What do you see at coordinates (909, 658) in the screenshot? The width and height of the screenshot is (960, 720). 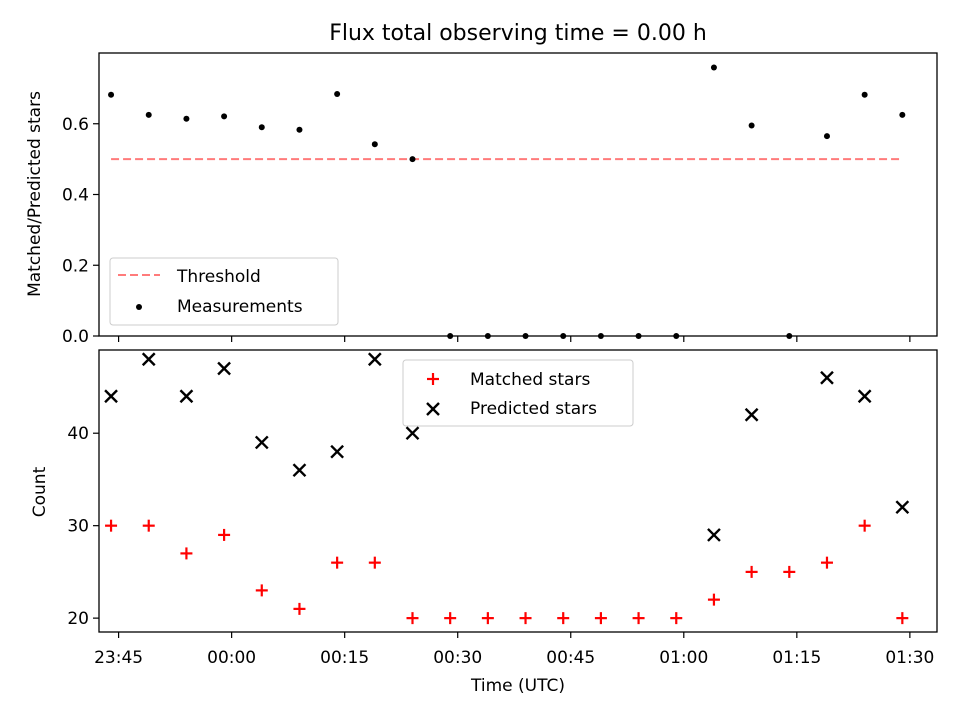 I see `bottom-xtick-label: 01:30` at bounding box center [909, 658].